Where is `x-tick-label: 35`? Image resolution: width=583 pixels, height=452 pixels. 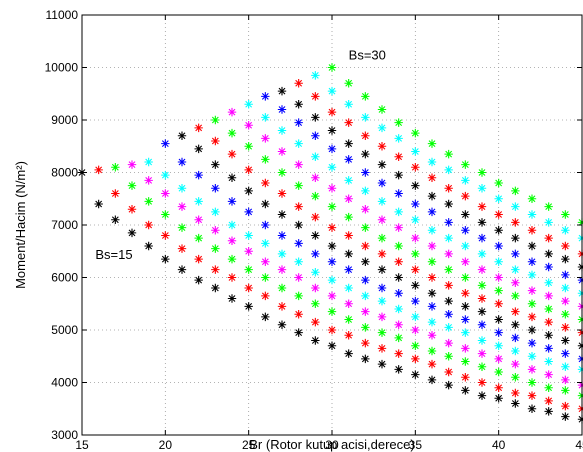 x-tick-label: 35 is located at coordinates (416, 445).